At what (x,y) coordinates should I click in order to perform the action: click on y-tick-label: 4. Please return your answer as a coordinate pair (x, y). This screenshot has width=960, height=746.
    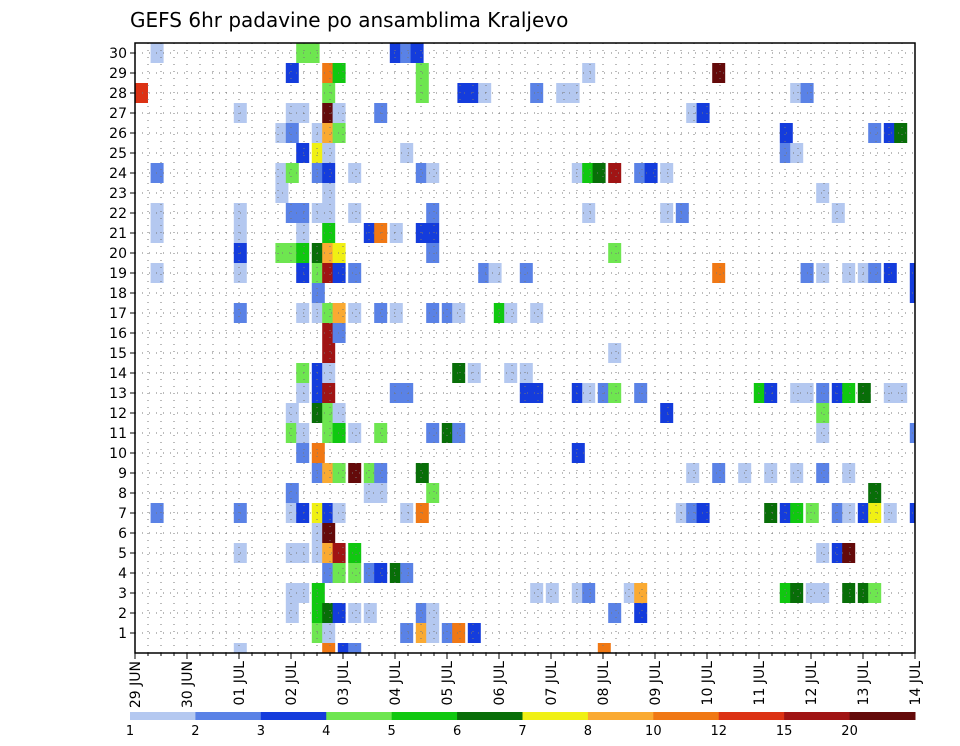
    Looking at the image, I should click on (122, 574).